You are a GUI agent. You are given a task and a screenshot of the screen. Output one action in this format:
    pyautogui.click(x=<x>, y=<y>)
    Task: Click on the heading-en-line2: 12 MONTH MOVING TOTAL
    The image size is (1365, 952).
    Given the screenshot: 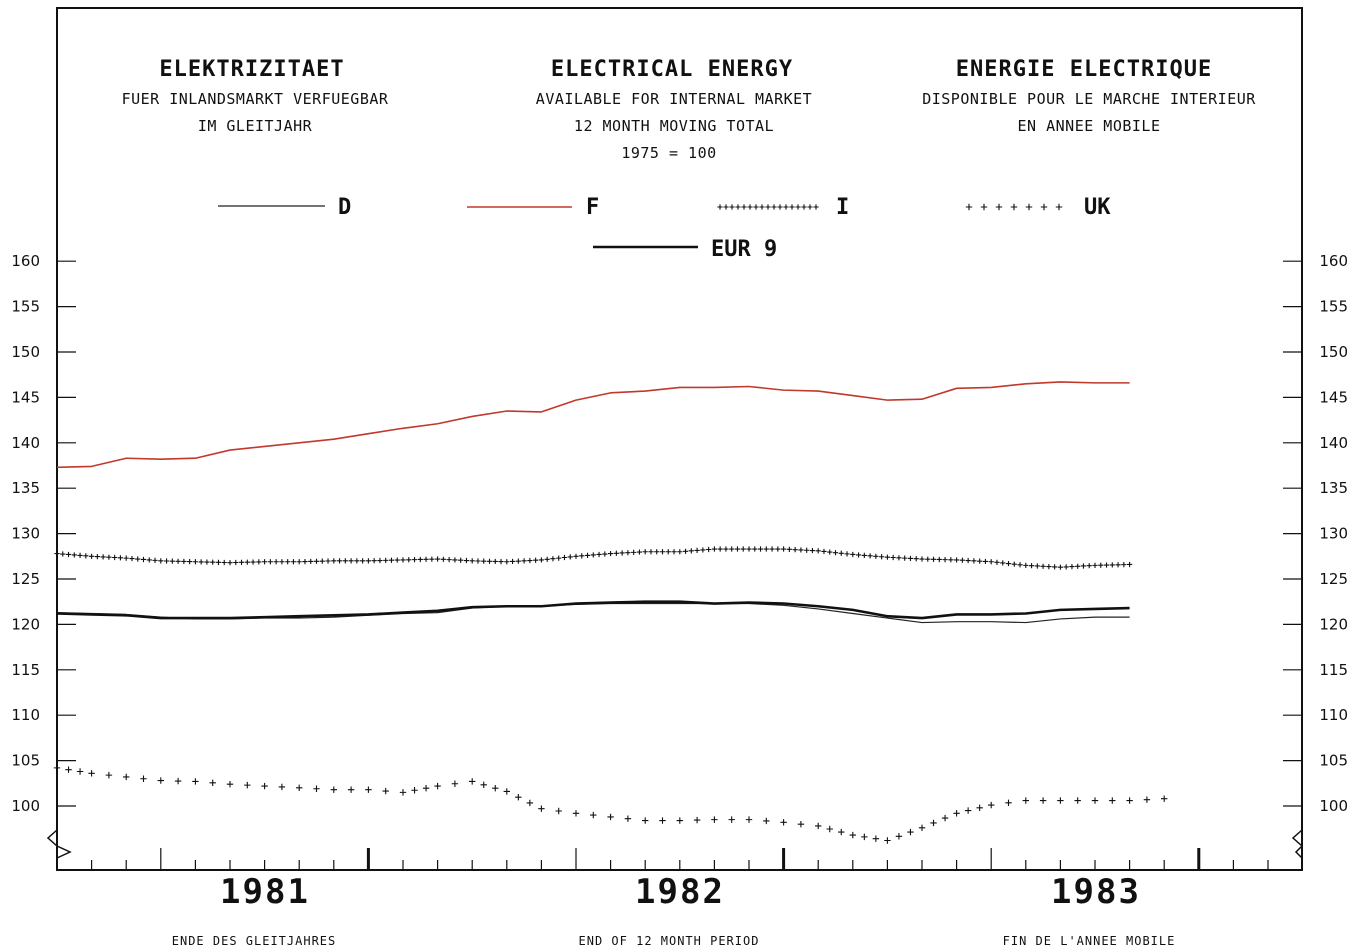 What is the action you would take?
    pyautogui.click(x=674, y=126)
    